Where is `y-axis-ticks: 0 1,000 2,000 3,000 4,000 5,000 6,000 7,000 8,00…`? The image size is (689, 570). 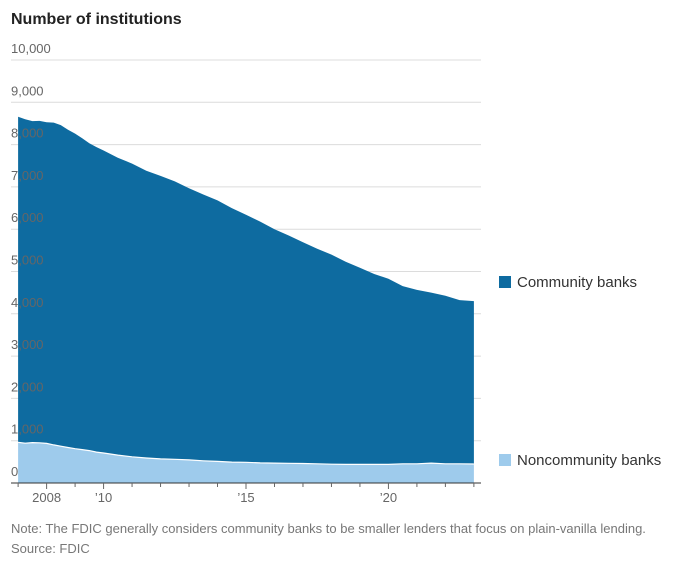
y-axis-ticks: 0 1,000 2,000 3,000 4,000 5,000 6,000 7,000 8,00… is located at coordinates (31, 260).